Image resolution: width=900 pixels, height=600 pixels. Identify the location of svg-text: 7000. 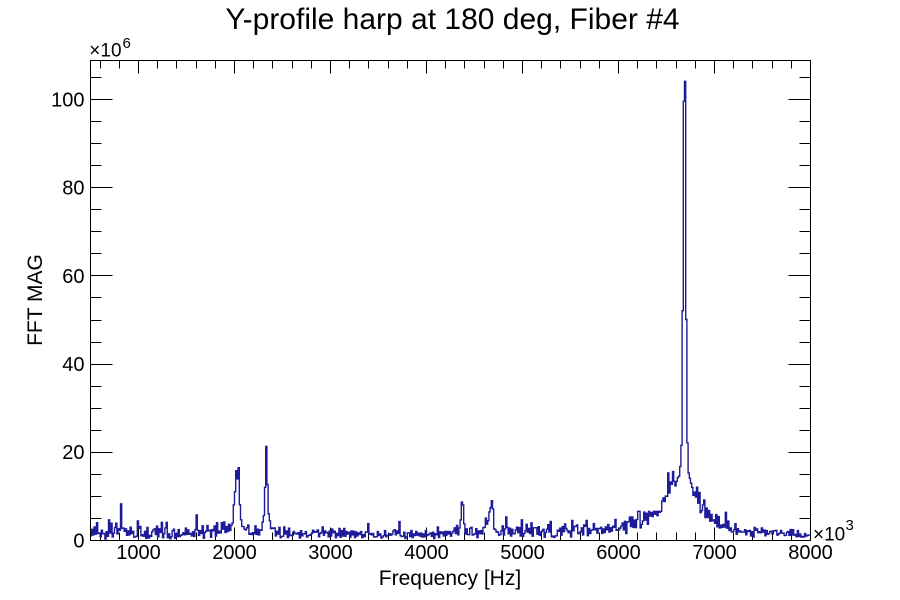
(714, 553).